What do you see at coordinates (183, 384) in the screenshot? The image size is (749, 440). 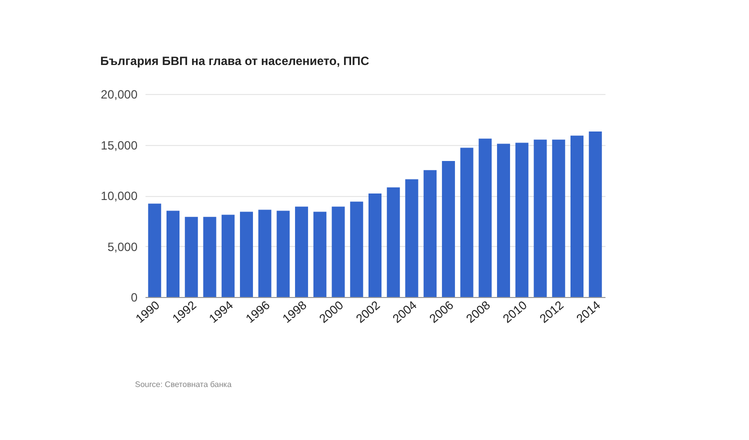 I see `source-note: Source: Световната банка` at bounding box center [183, 384].